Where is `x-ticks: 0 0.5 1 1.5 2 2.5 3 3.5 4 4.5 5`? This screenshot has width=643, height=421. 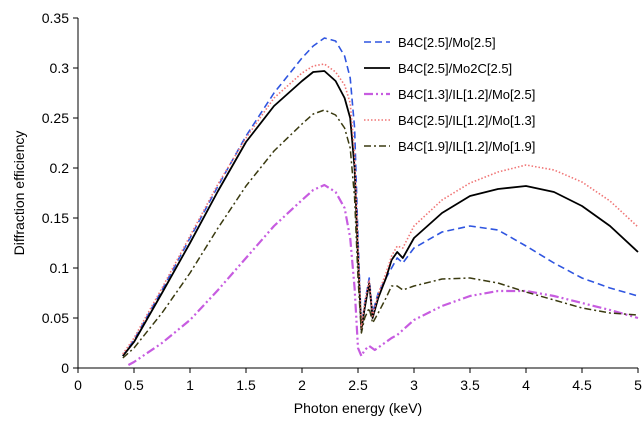 x-ticks: 0 0.5 1 1.5 2 2.5 3 3.5 4 4.5 5 is located at coordinates (358, 380).